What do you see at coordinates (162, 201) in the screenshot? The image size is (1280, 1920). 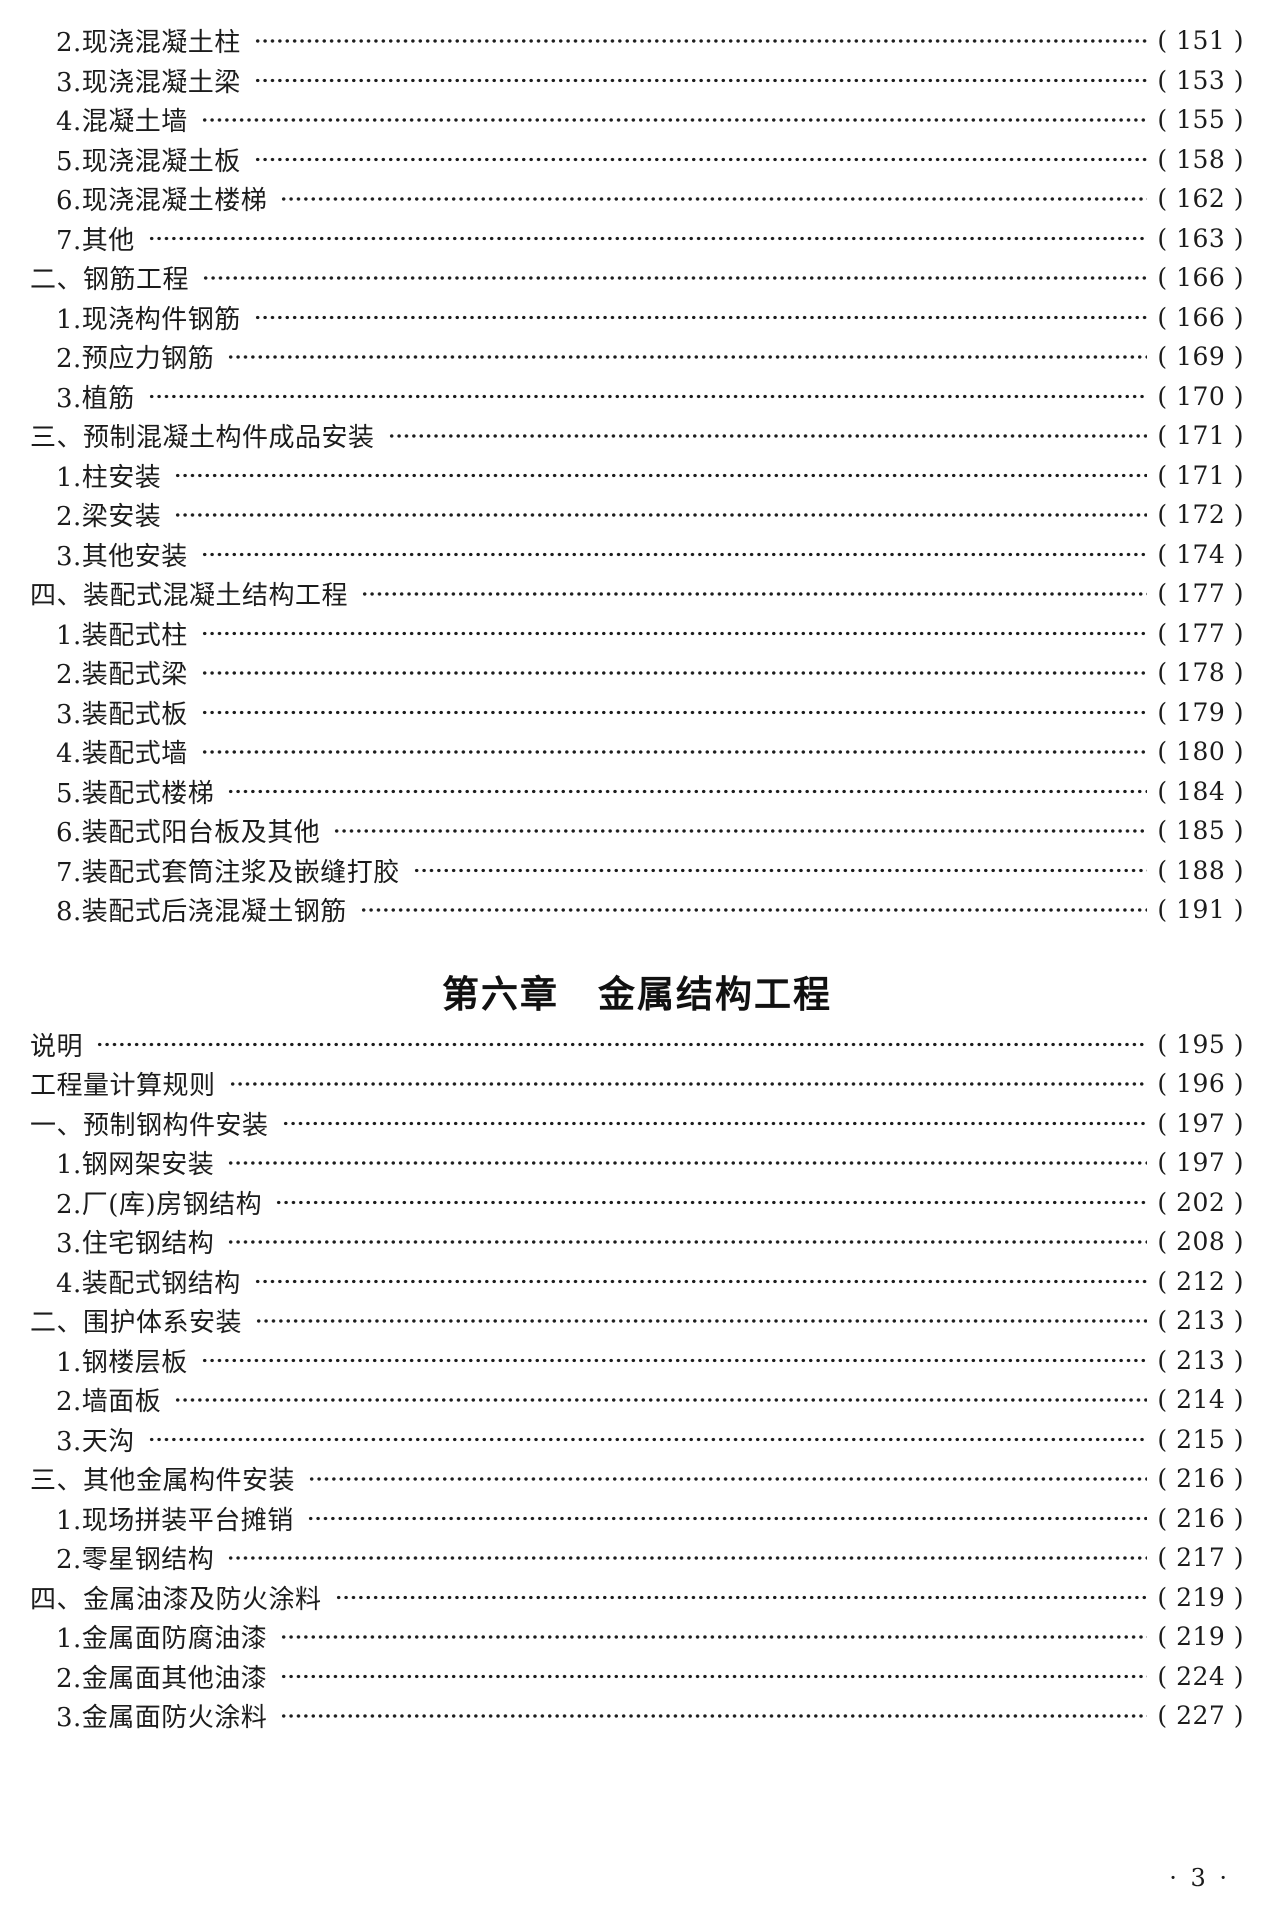 I see `toc-entry-label: 6.现浇混凝土楼梯` at bounding box center [162, 201].